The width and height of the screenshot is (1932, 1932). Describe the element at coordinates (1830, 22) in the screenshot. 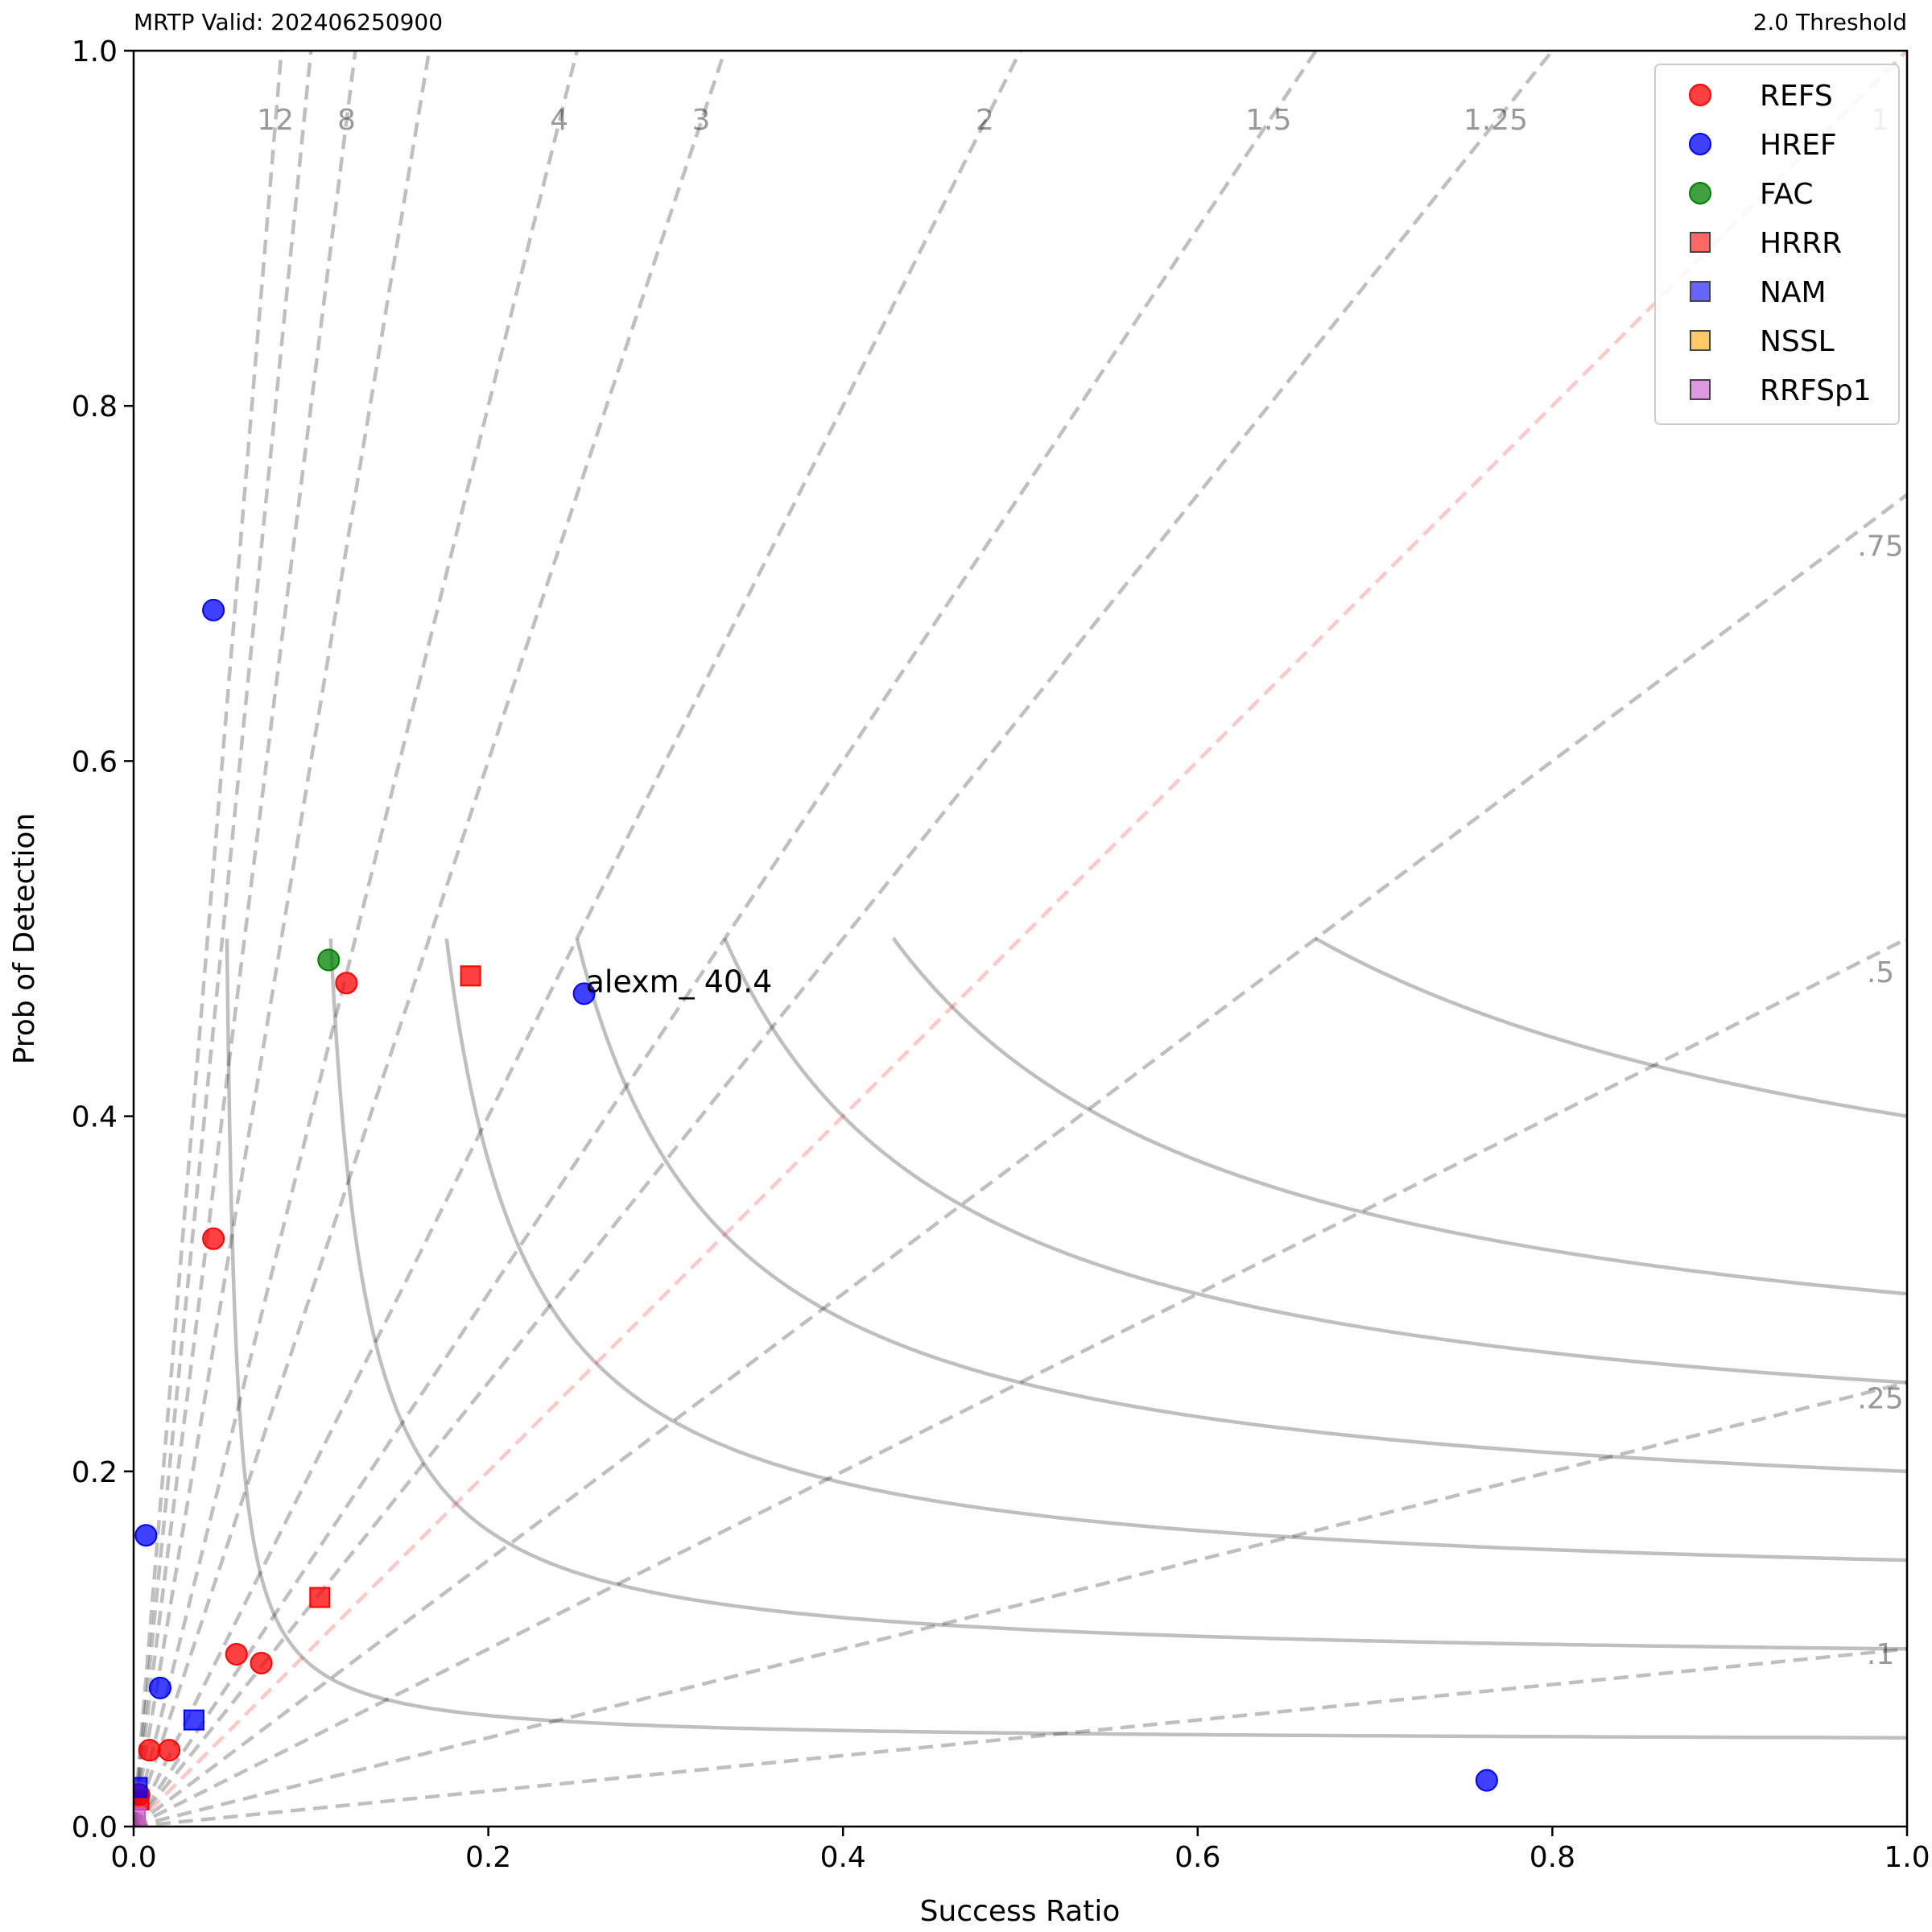

I see `header-right-title: 2.0 Threshold` at that location.